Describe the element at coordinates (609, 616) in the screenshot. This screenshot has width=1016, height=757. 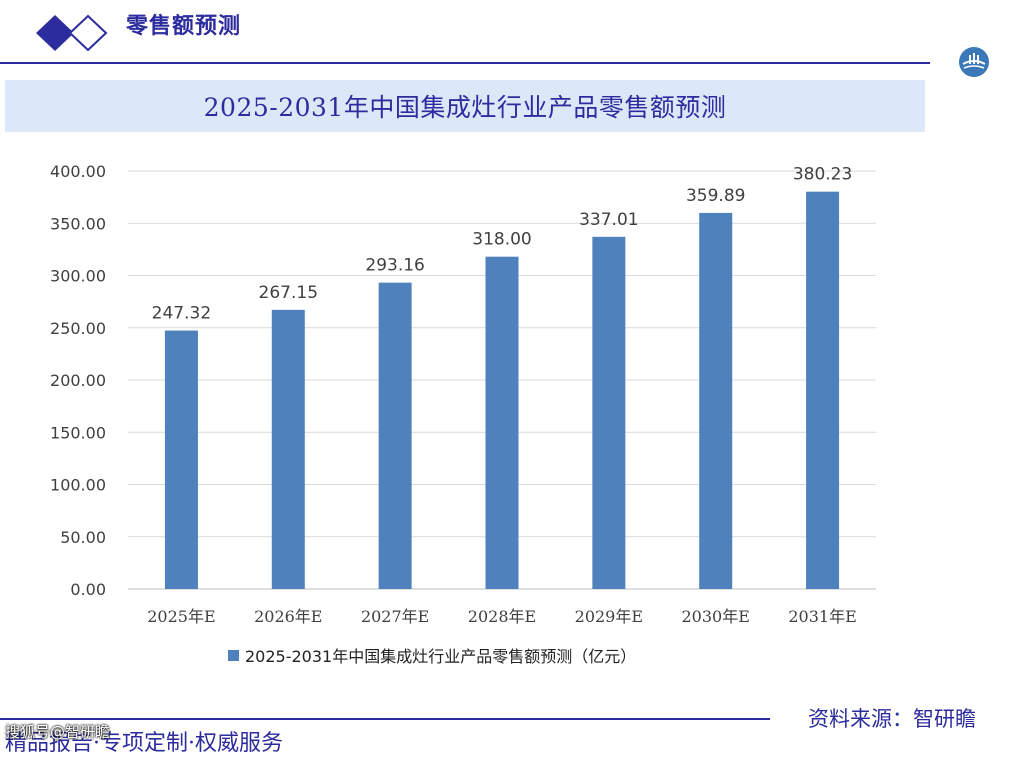
I see `x-tick-label: 2029年E` at that location.